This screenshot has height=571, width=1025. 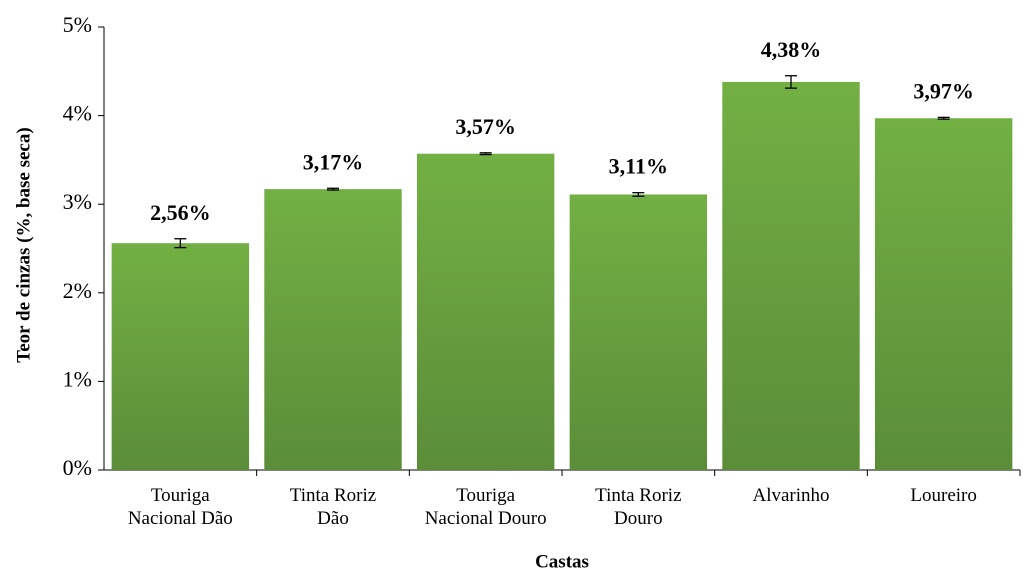 I want to click on data-label: 3,57%, so click(x=485, y=126).